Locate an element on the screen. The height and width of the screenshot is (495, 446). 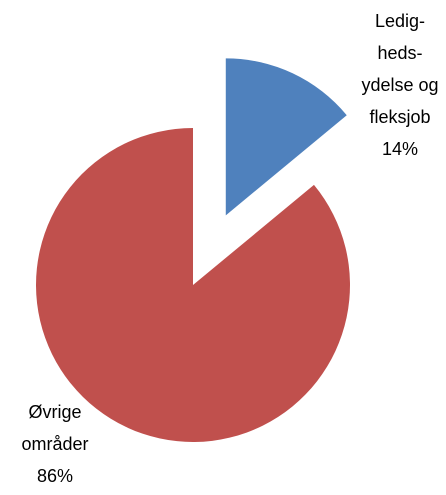
label-line: fleksjob is located at coordinates (399, 117).